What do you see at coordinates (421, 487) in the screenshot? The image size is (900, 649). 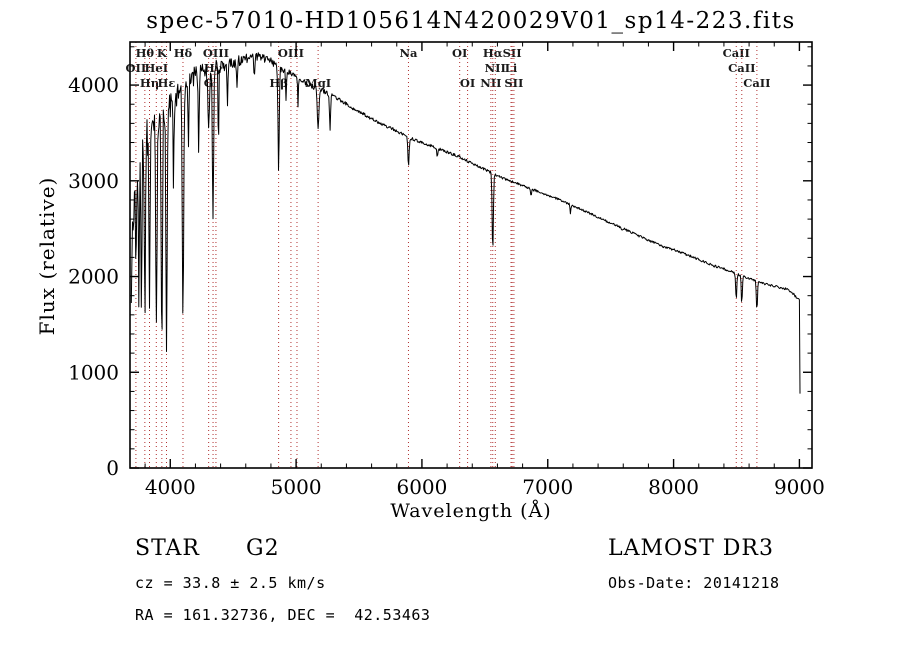 I see `x-tick-label: 6000` at bounding box center [421, 487].